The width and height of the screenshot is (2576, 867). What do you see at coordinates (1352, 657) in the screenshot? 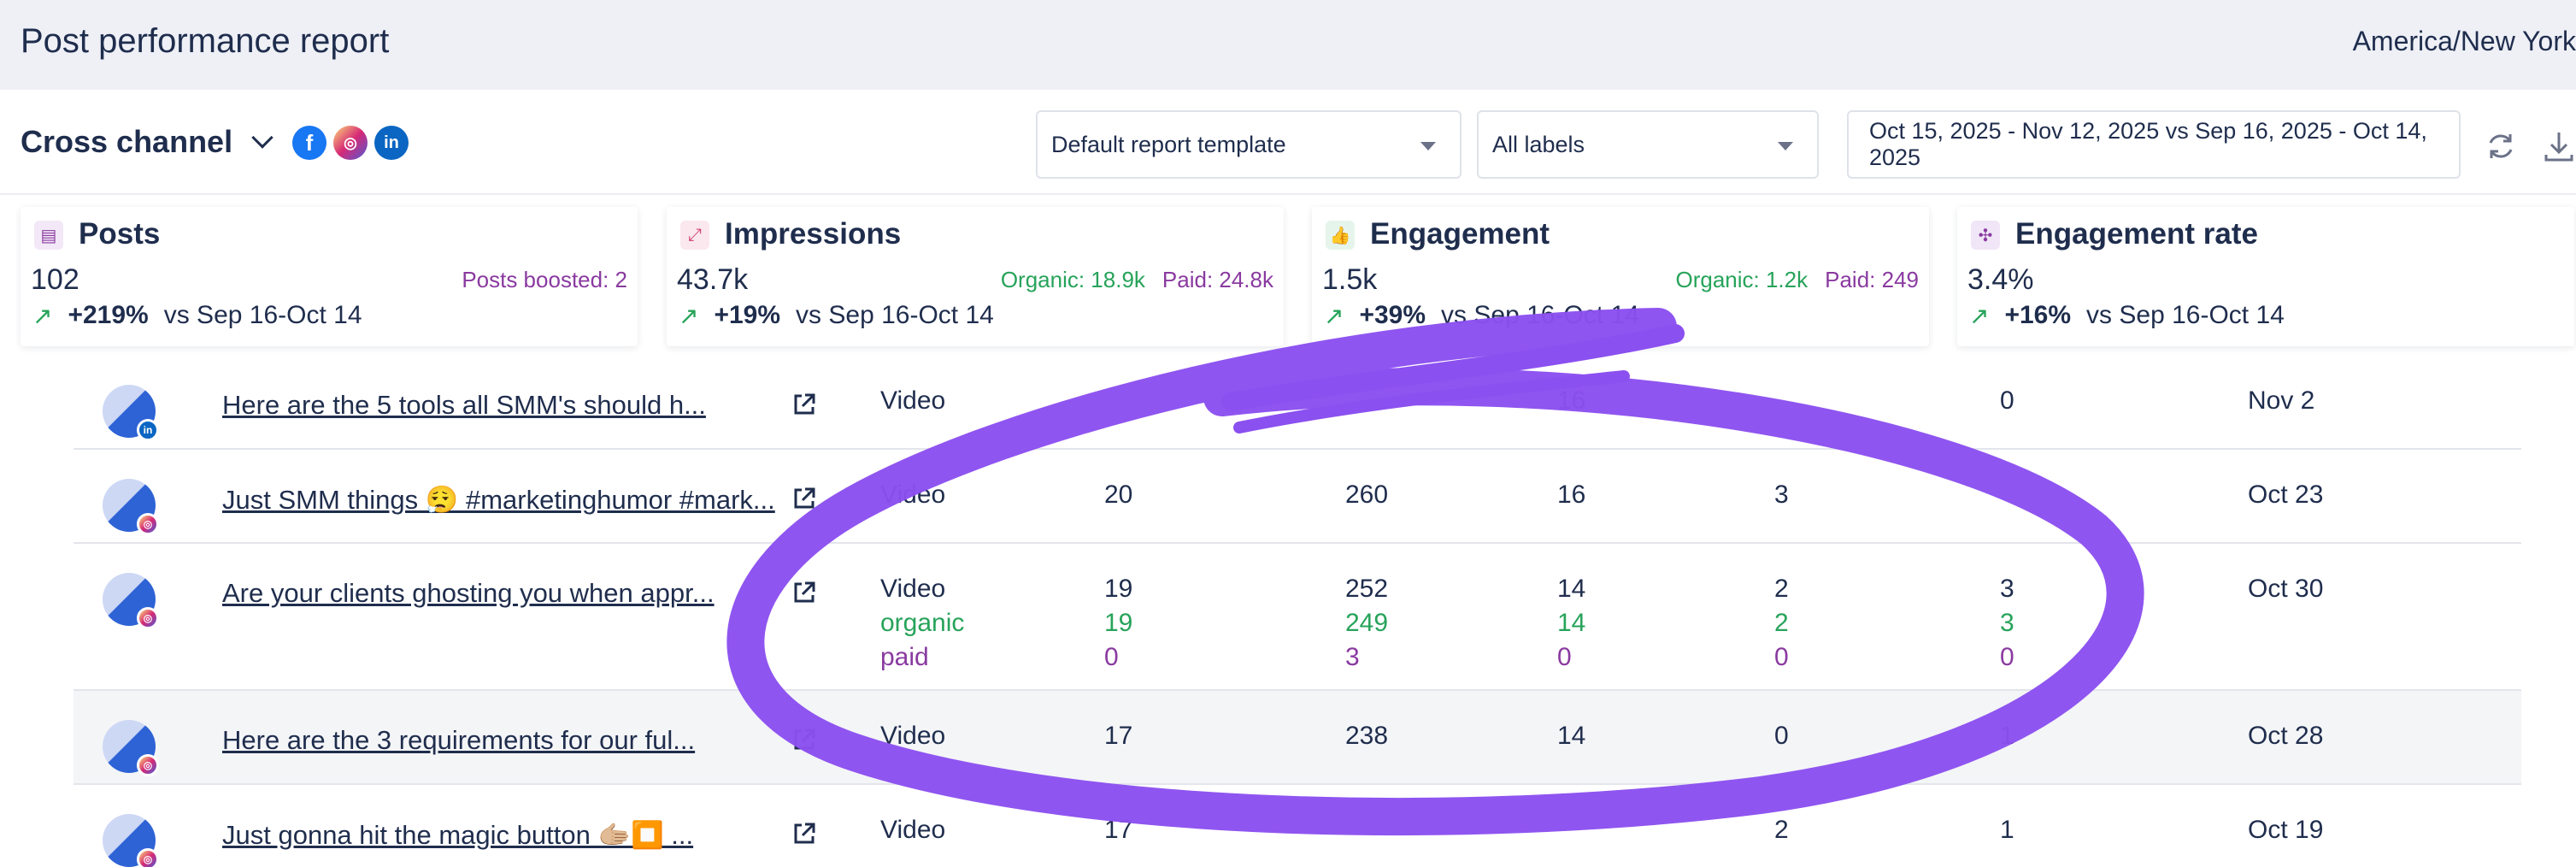
I see `paid-cell: 3` at bounding box center [1352, 657].